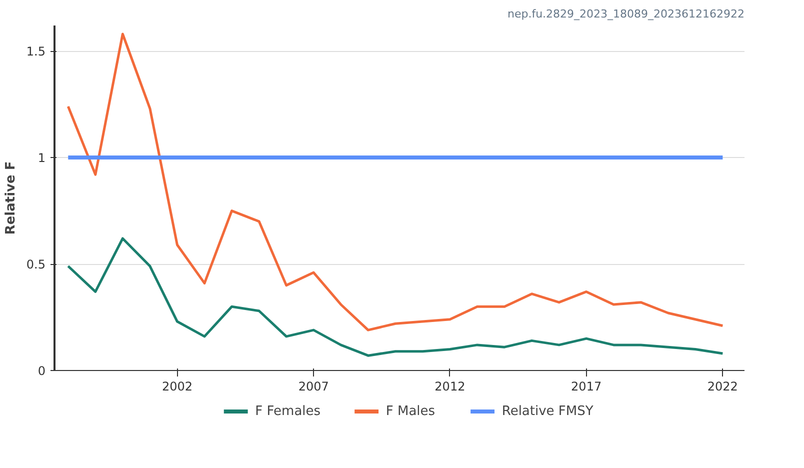  What do you see at coordinates (722, 387) in the screenshot?
I see `x-tick-label: 2022` at bounding box center [722, 387].